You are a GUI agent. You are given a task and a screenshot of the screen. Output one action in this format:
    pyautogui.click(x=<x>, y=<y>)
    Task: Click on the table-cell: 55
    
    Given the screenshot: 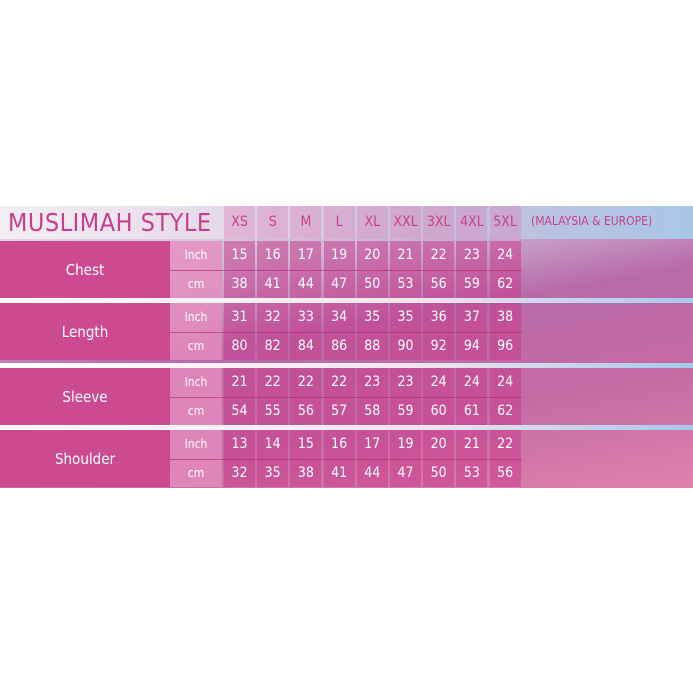 What is the action you would take?
    pyautogui.click(x=273, y=410)
    